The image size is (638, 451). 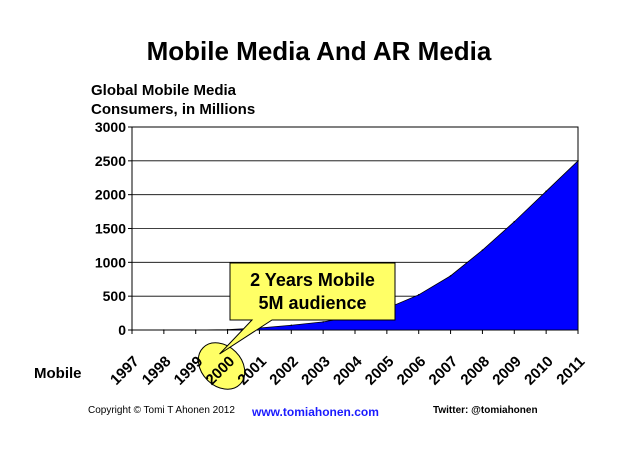 I want to click on y-tick-label: 0, so click(x=122, y=330).